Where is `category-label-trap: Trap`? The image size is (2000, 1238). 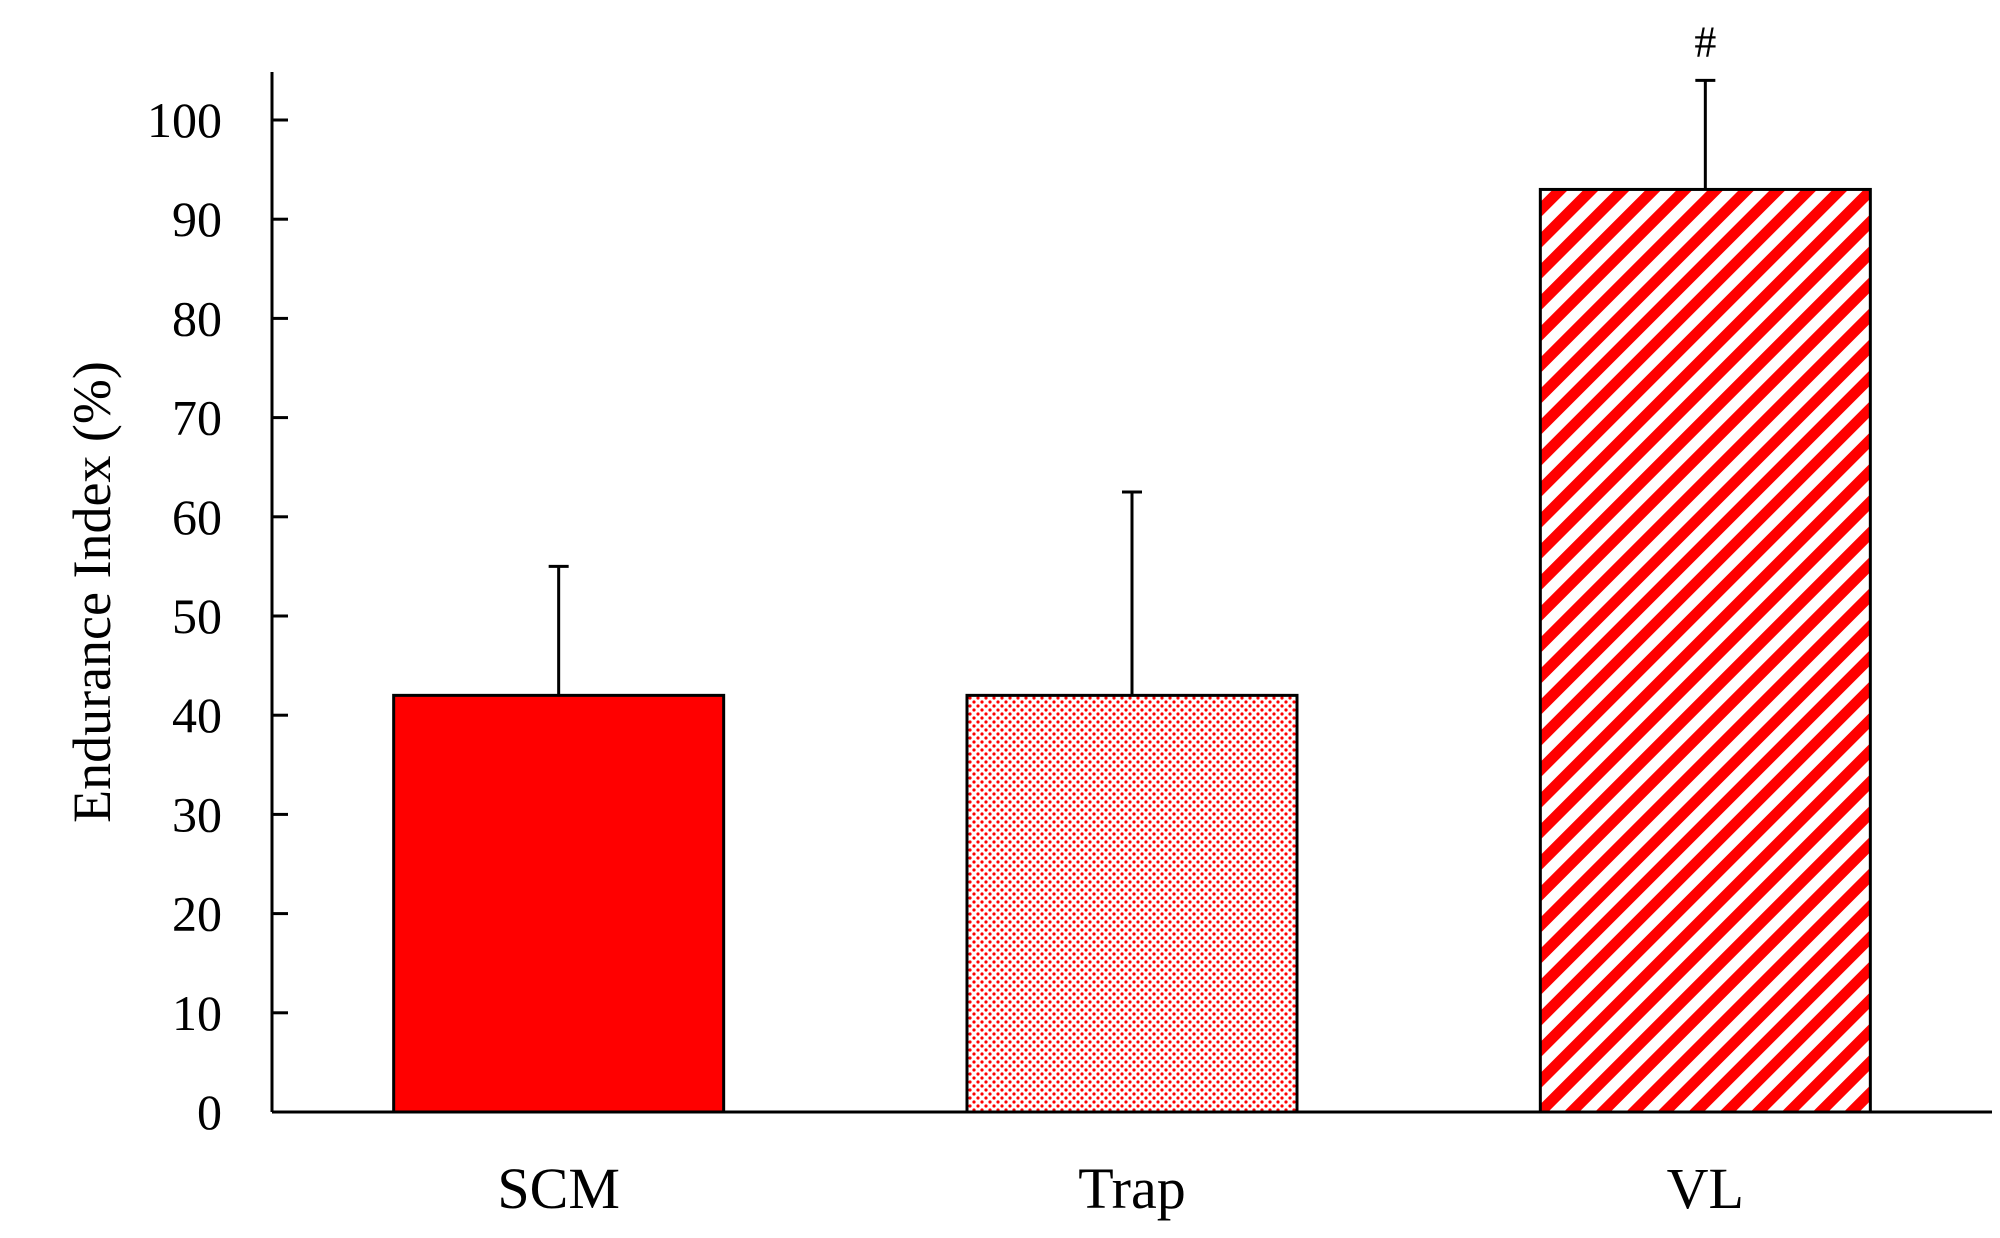
category-label-trap: Trap is located at coordinates (1131, 1188).